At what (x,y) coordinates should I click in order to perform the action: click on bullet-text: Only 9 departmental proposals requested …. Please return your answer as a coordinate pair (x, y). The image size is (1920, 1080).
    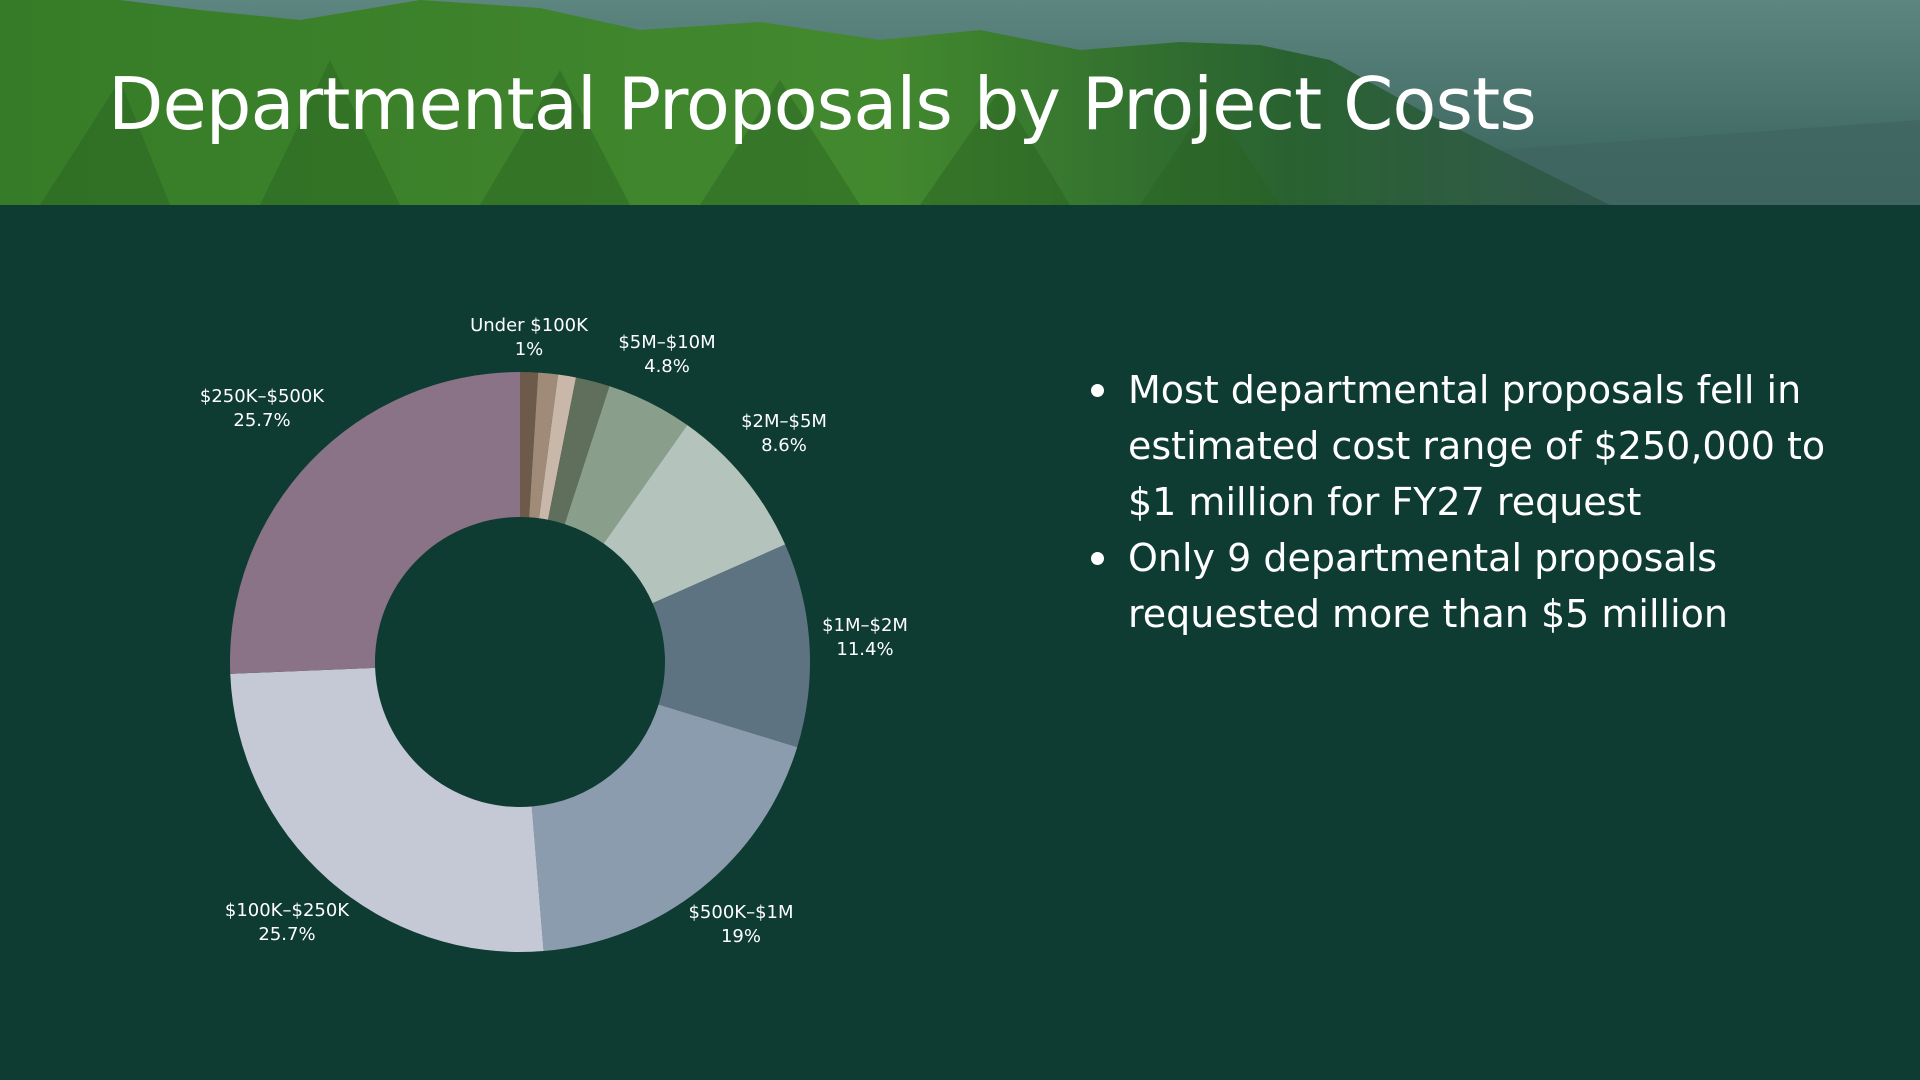
    Looking at the image, I should click on (1428, 586).